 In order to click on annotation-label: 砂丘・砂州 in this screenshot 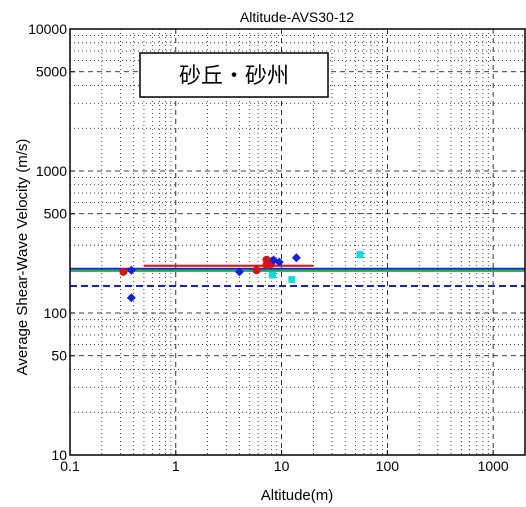, I will do `click(234, 76)`.